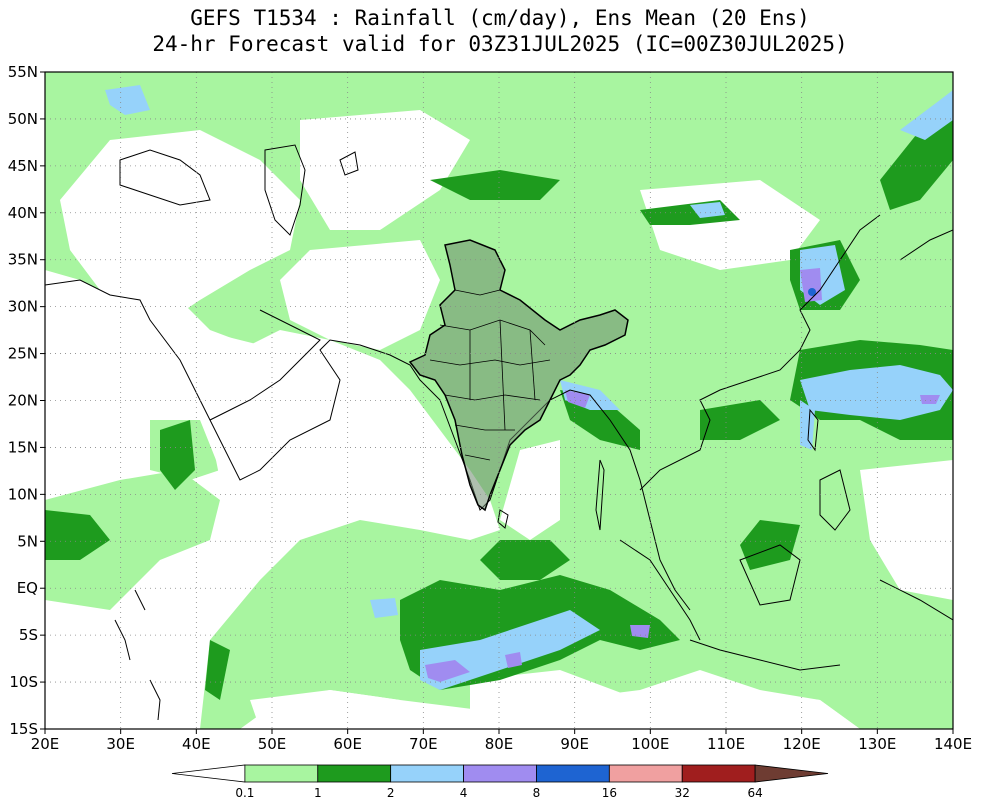 This screenshot has width=1000, height=800. I want to click on lon-tick-label: 140E, so click(953, 744).